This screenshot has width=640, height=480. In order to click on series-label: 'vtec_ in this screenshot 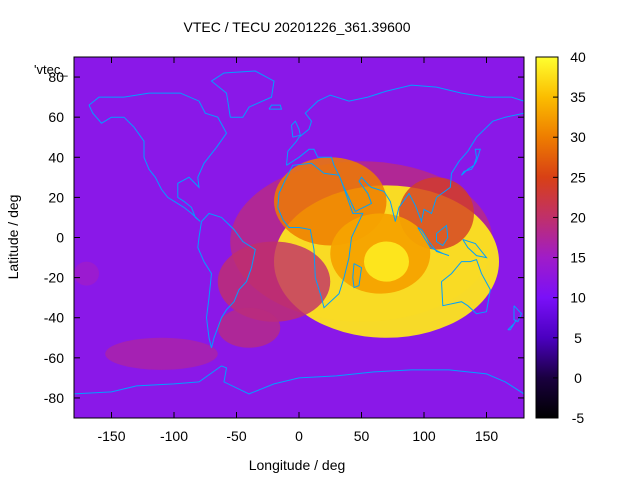, I will do `click(51, 69)`.